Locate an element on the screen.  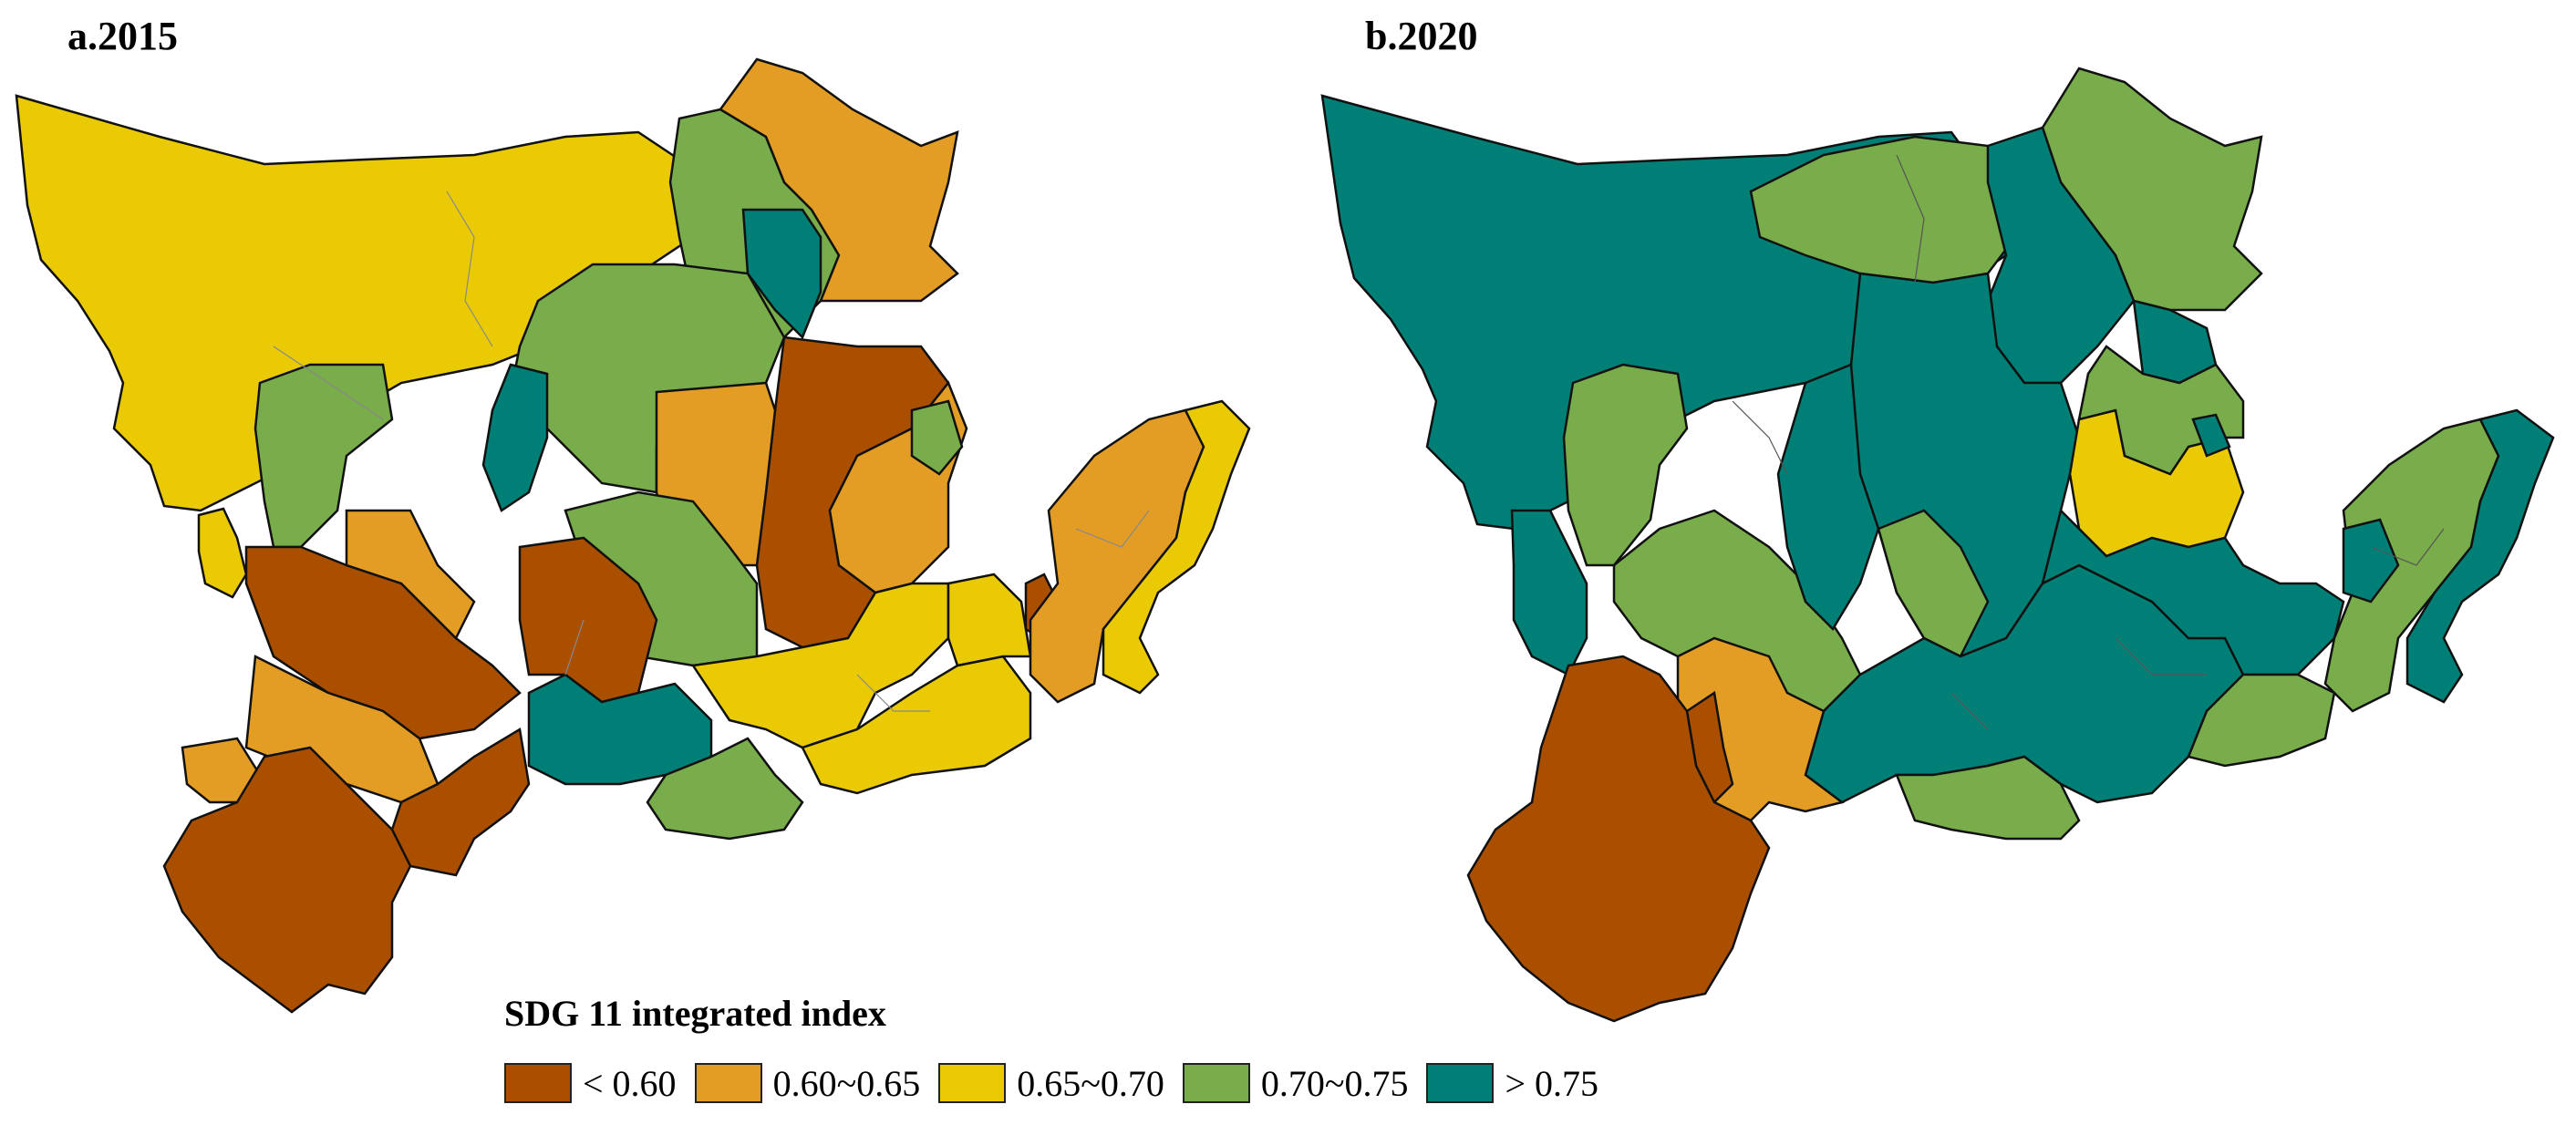
legend-item: 0.70~0.75 is located at coordinates (1295, 1083).